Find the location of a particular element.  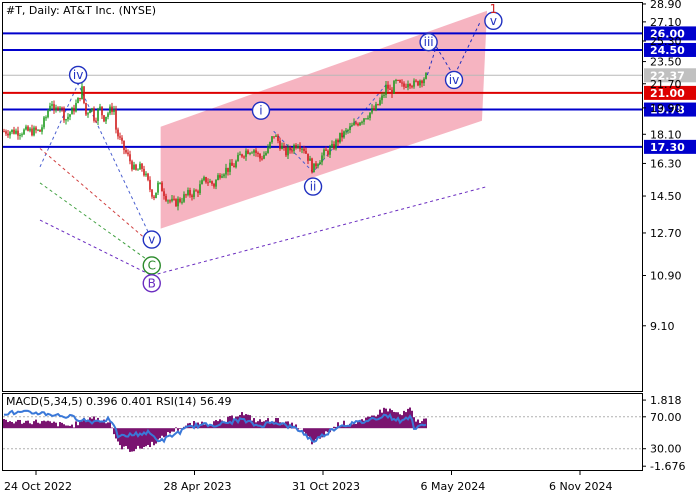

current-price-badge is located at coordinates (670, 75).